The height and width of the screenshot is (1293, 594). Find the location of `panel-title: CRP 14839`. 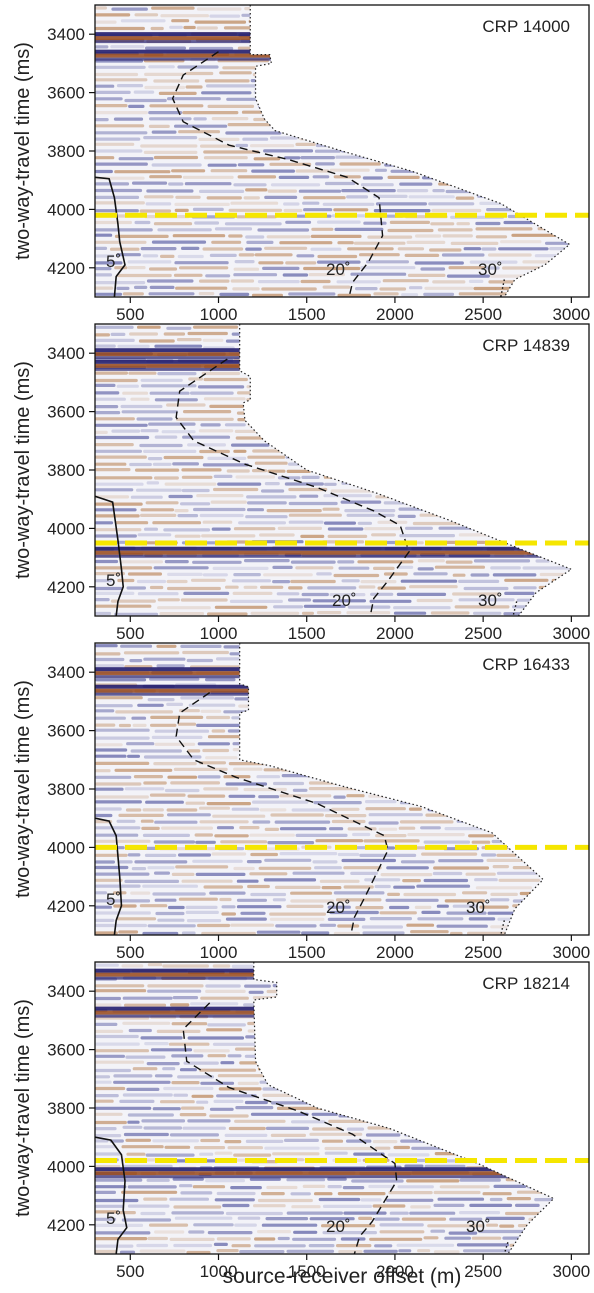

panel-title: CRP 14839 is located at coordinates (526, 345).